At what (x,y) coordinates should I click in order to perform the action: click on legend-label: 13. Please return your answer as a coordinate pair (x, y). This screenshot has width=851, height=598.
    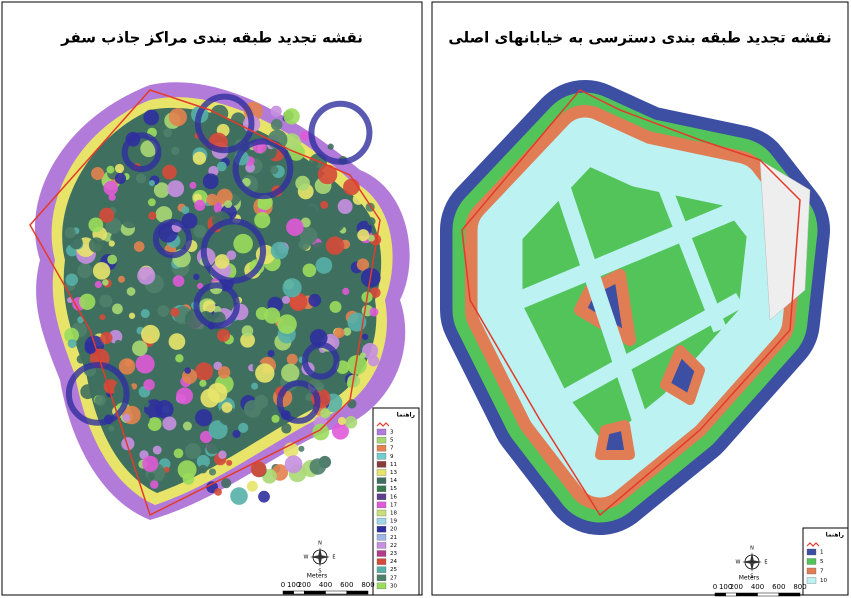
    Looking at the image, I should click on (393, 473).